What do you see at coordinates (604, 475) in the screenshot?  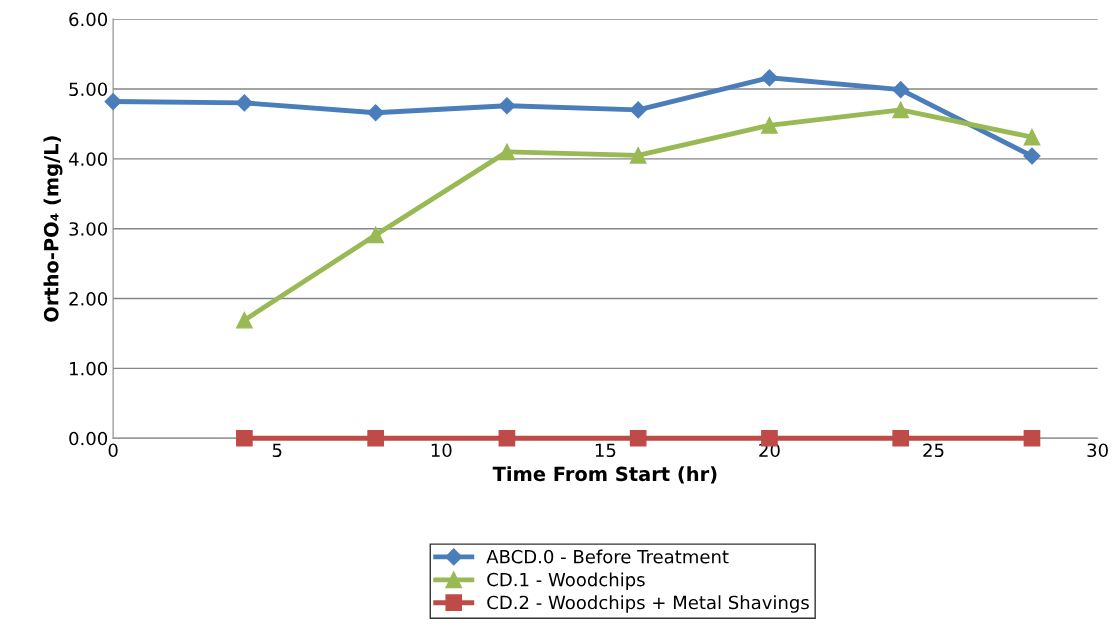 I see `x-axis-title: Time From Start (hr)` at bounding box center [604, 475].